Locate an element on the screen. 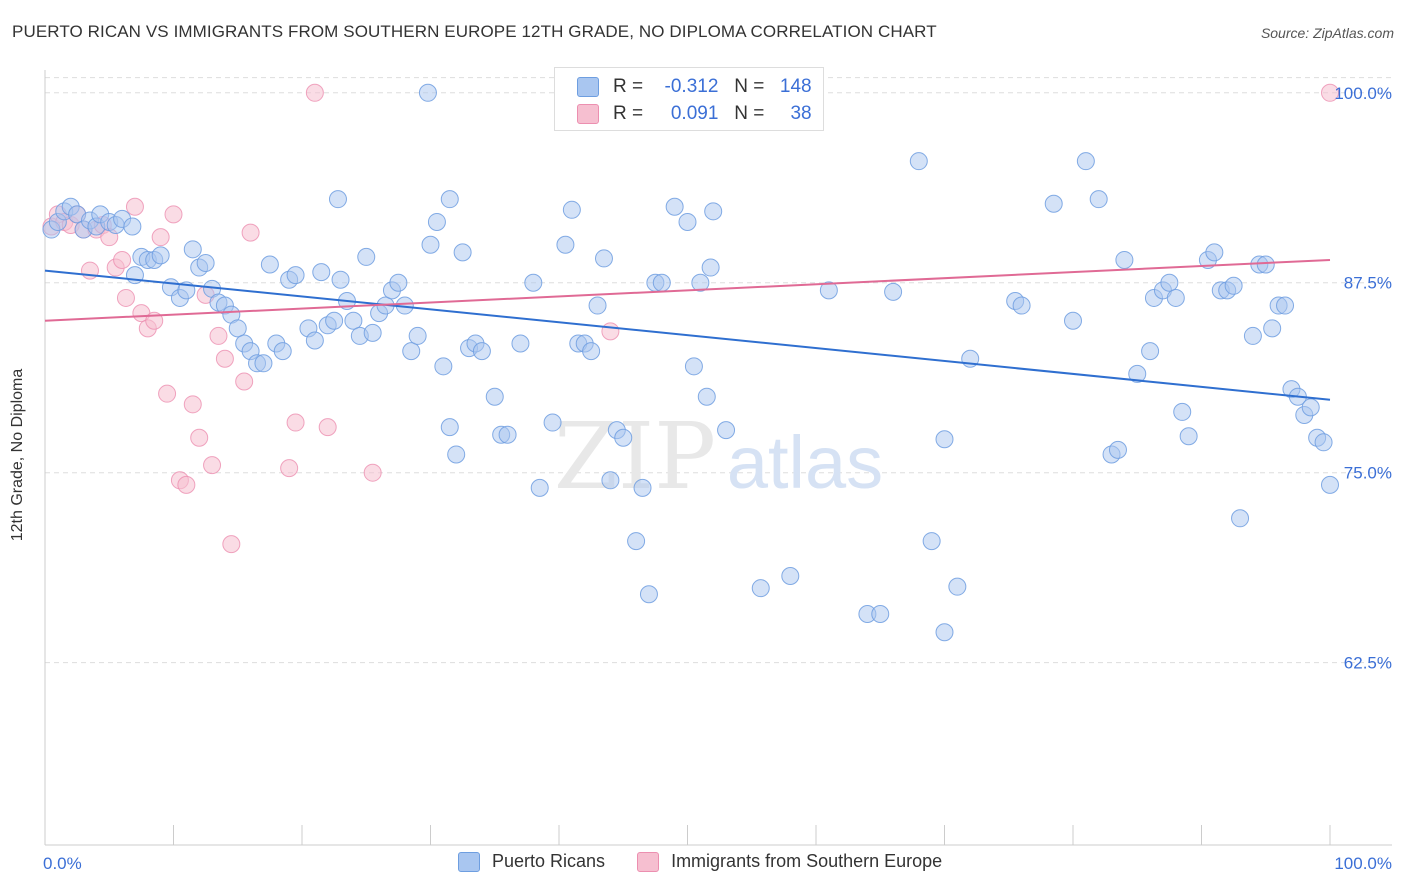 This screenshot has width=1406, height=892. legend-item-puerto-ricans: Puerto Ricans is located at coordinates (531, 861).